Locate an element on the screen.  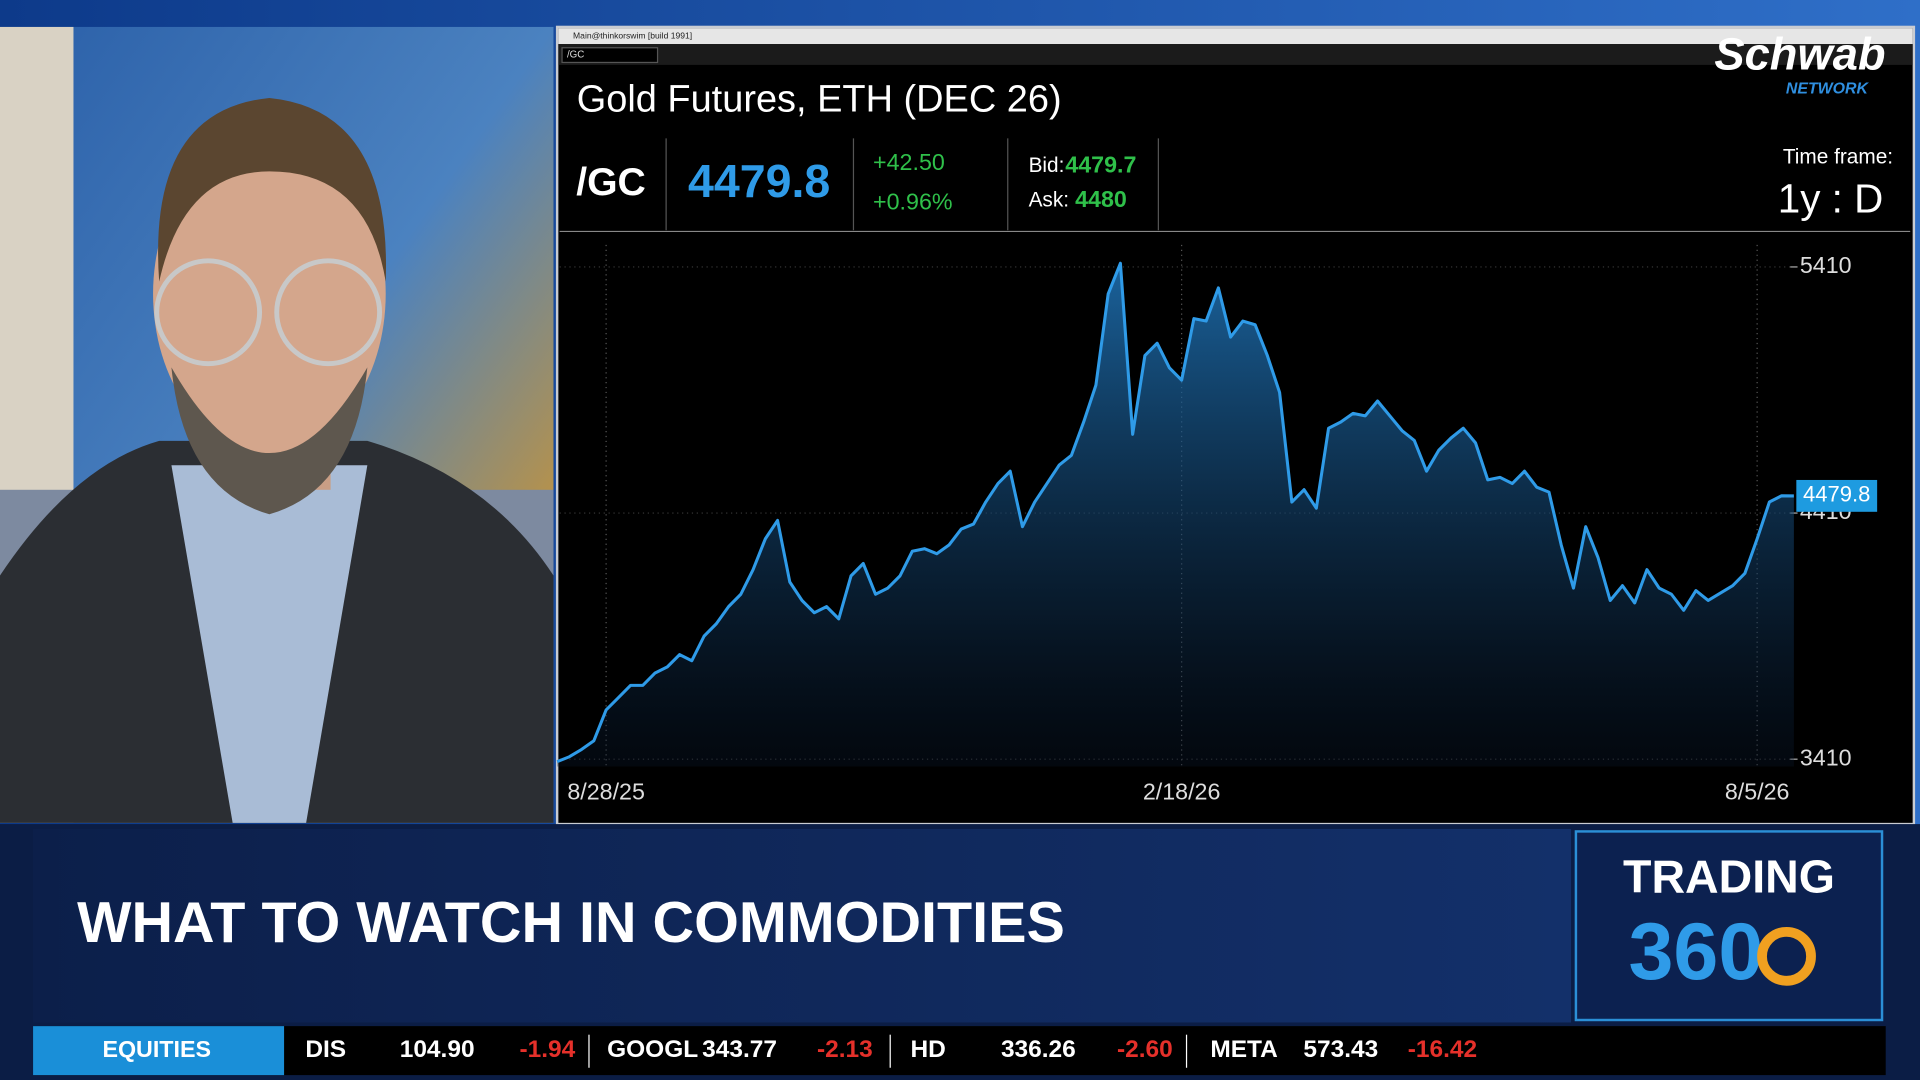
ticker-change: -1.94 is located at coordinates (547, 1049).